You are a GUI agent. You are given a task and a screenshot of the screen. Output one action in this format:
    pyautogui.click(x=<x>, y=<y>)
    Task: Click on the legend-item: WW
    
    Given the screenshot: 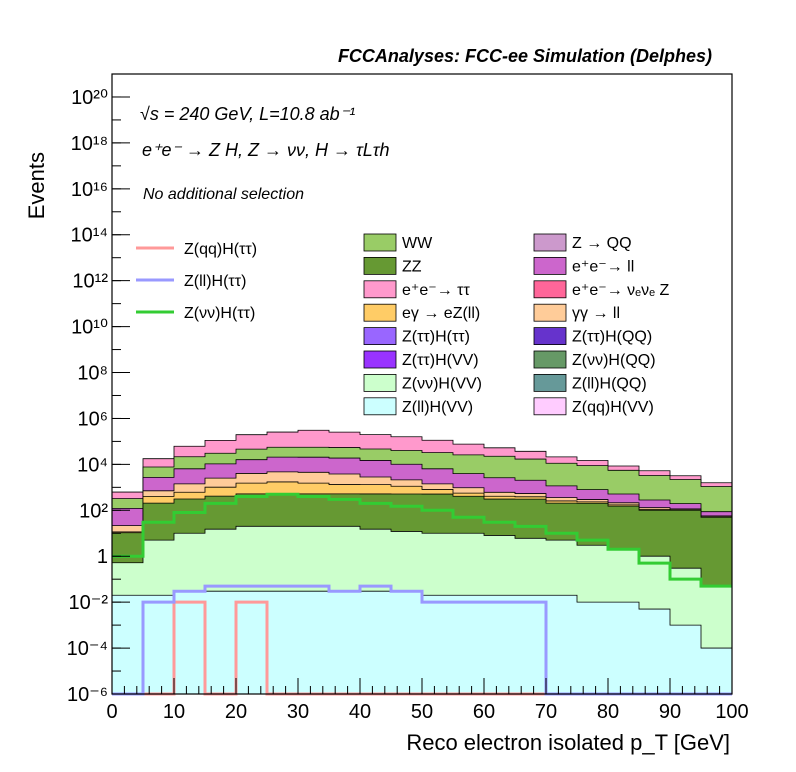 What is the action you would take?
    pyautogui.click(x=398, y=242)
    